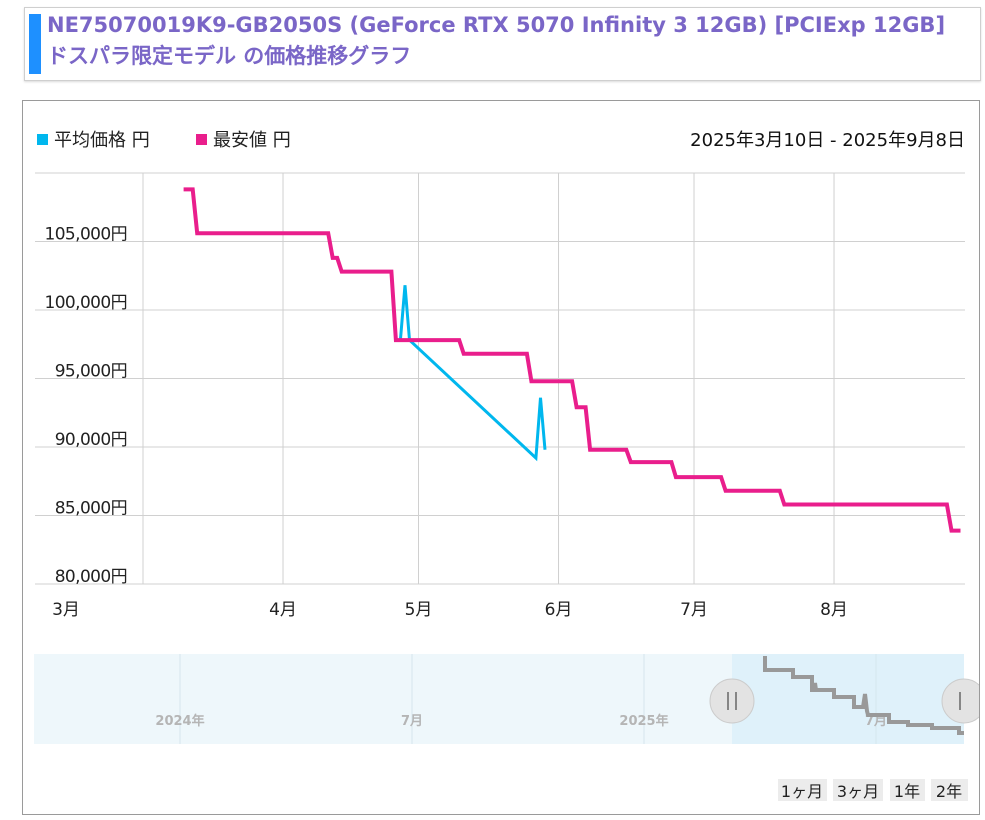 This screenshot has width=985, height=820. Describe the element at coordinates (91, 440) in the screenshot. I see `y-tick-label: 90,000円` at that location.